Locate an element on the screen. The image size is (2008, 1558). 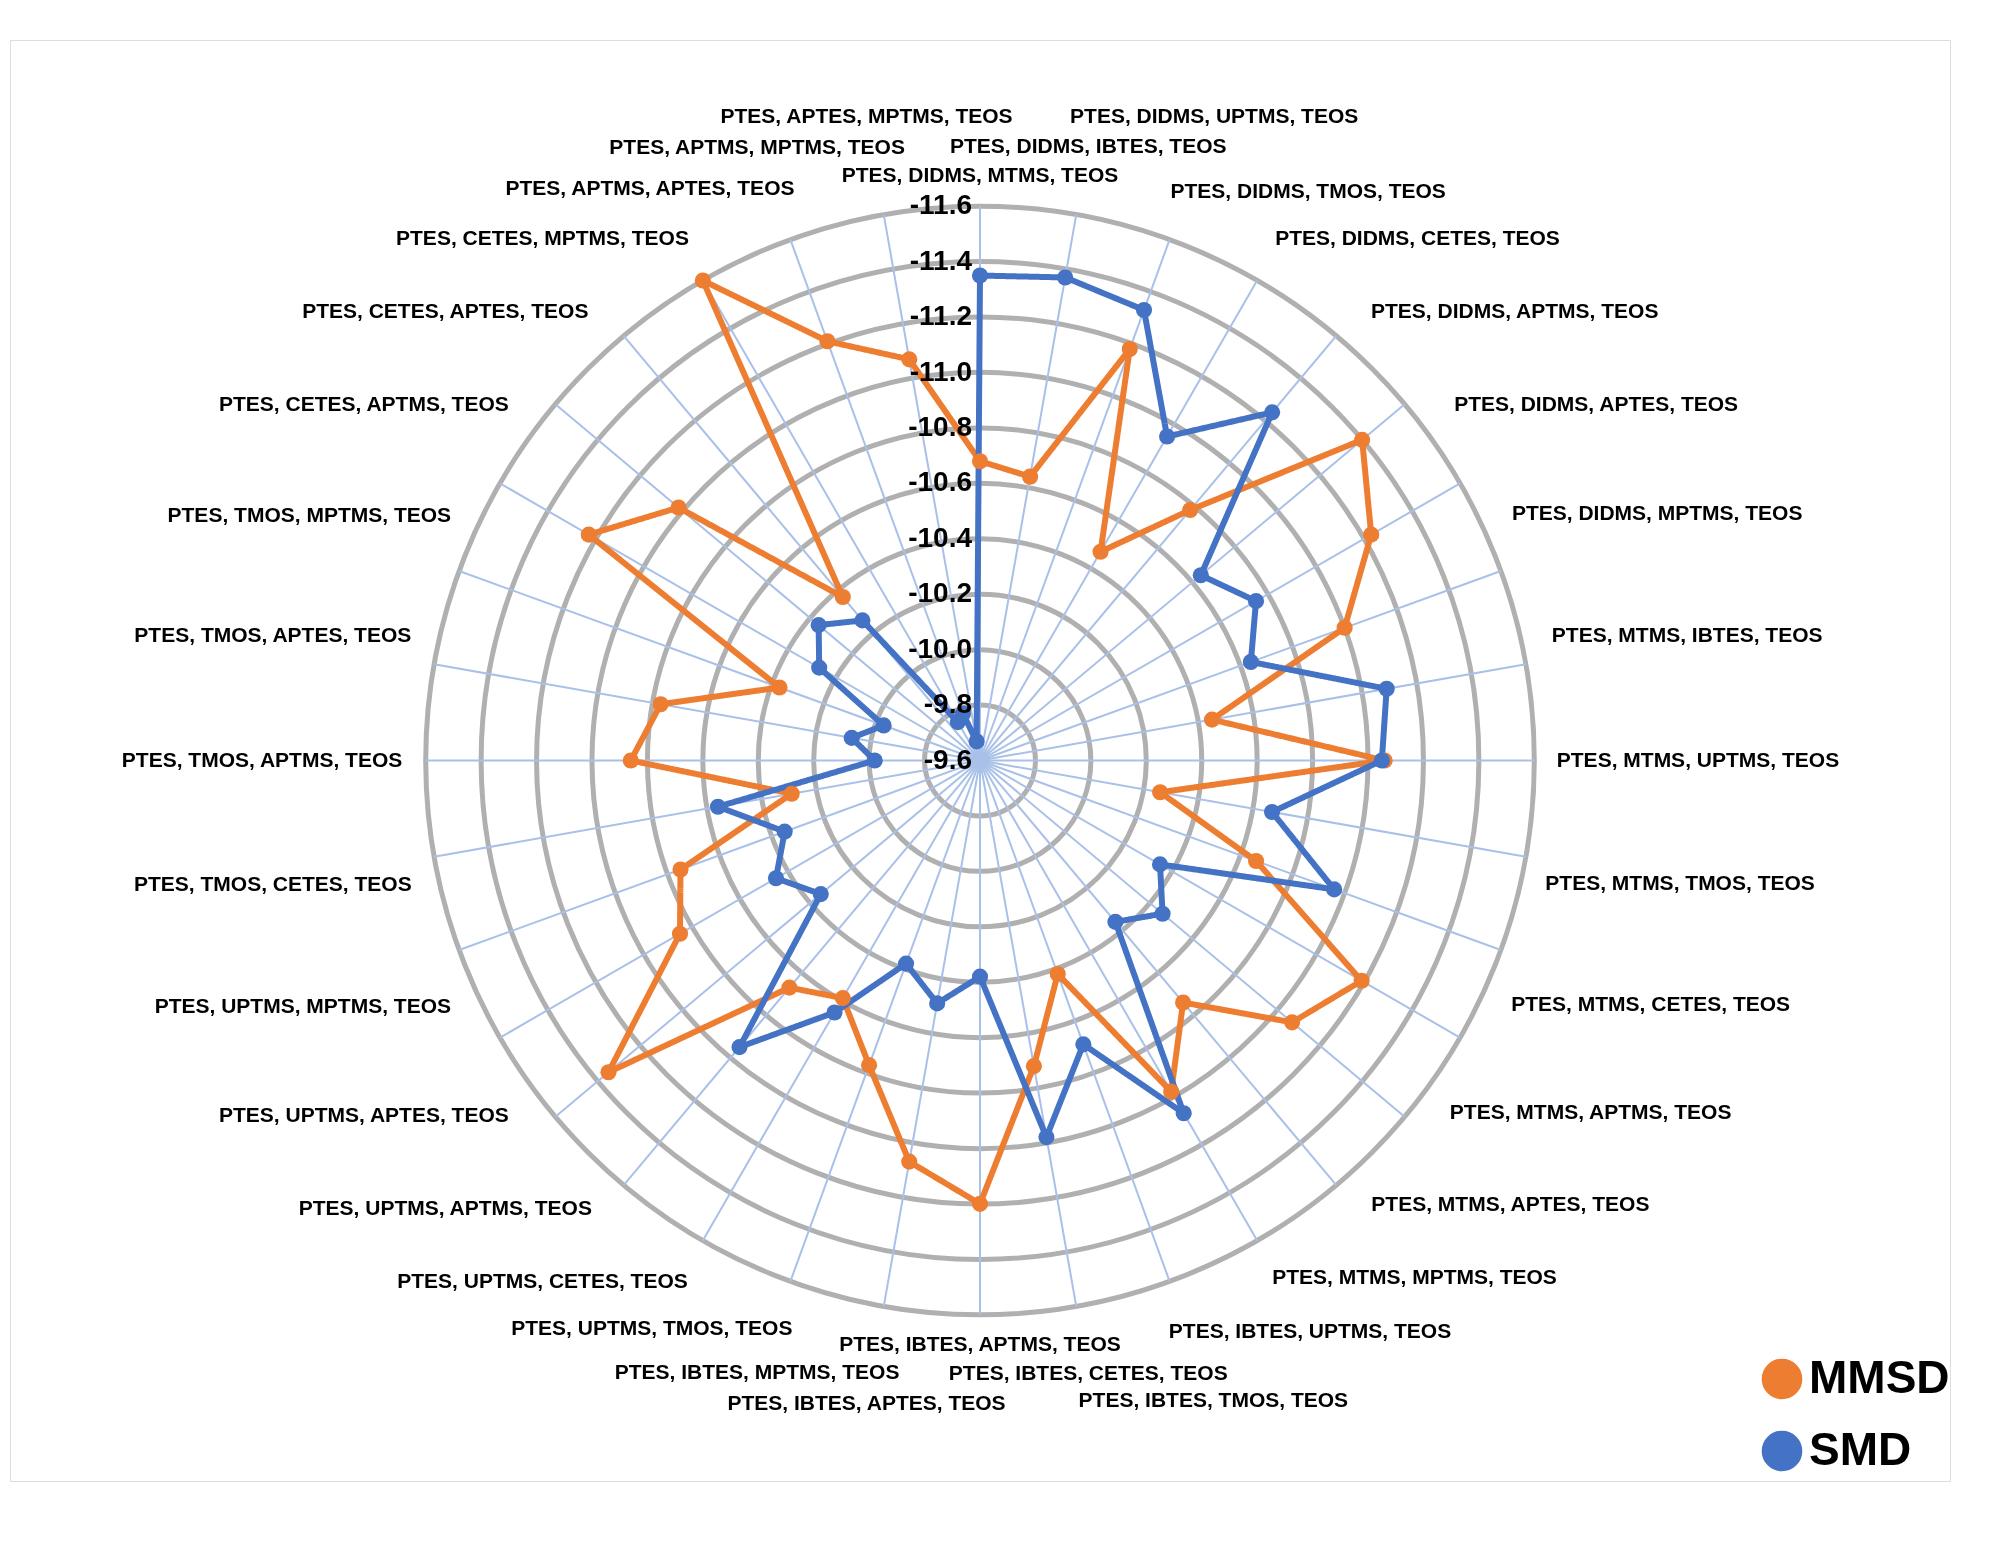
y-tick-label: -11.6 is located at coordinates (940, 205).